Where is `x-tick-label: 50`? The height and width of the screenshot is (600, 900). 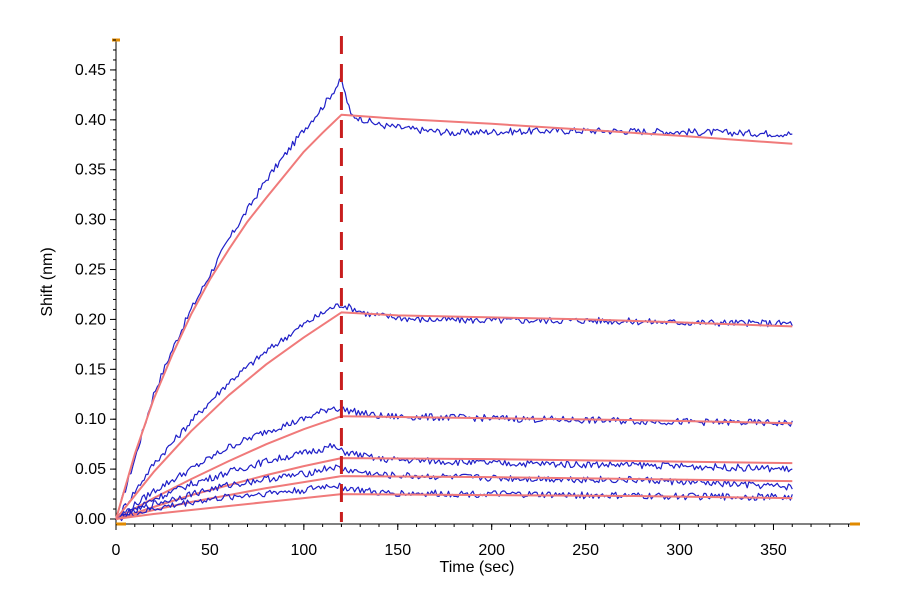 x-tick-label: 50 is located at coordinates (210, 550).